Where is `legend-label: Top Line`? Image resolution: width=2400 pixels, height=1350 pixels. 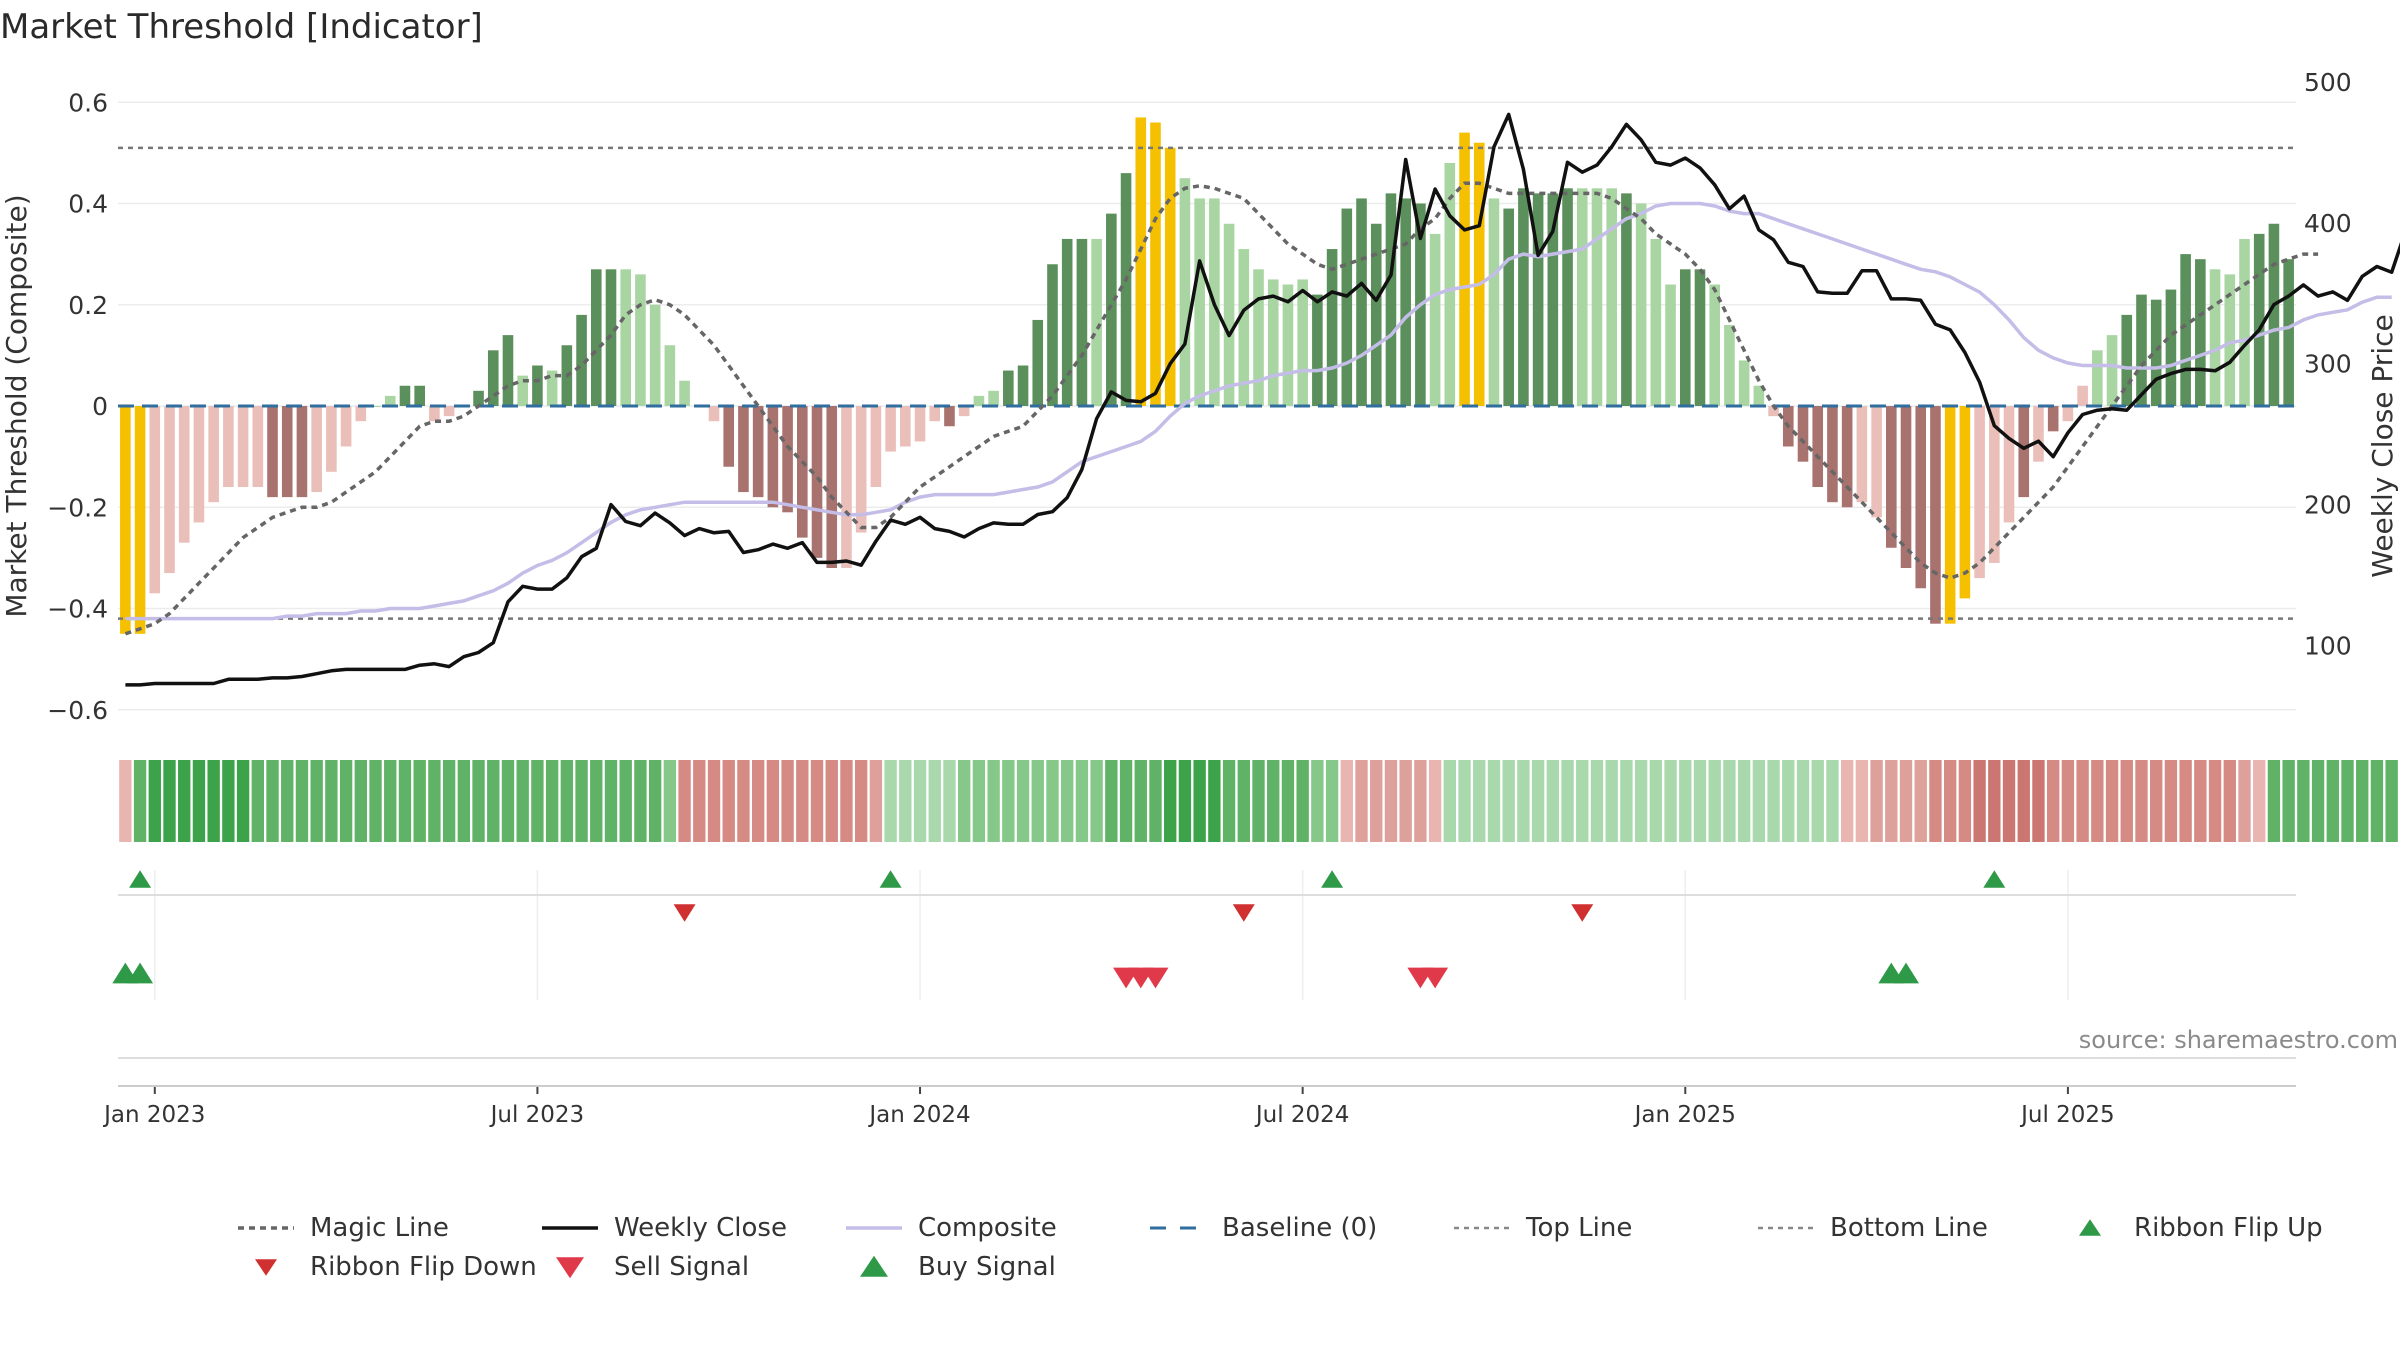
legend-label: Top Line is located at coordinates (1578, 1228).